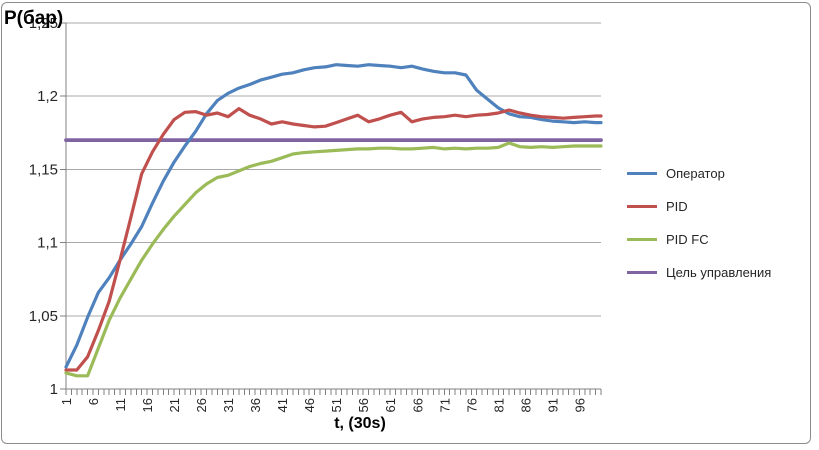 This screenshot has width=819, height=450. What do you see at coordinates (642, 272) in the screenshot?
I see `legend-line-swatch-target` at bounding box center [642, 272].